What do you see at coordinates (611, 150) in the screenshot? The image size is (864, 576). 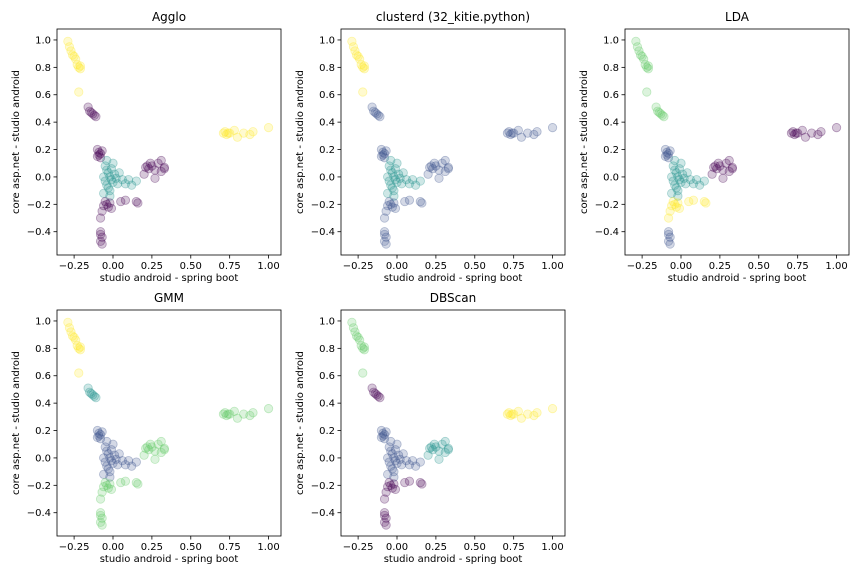 I see `y-tick-label: 0.2` at bounding box center [611, 150].